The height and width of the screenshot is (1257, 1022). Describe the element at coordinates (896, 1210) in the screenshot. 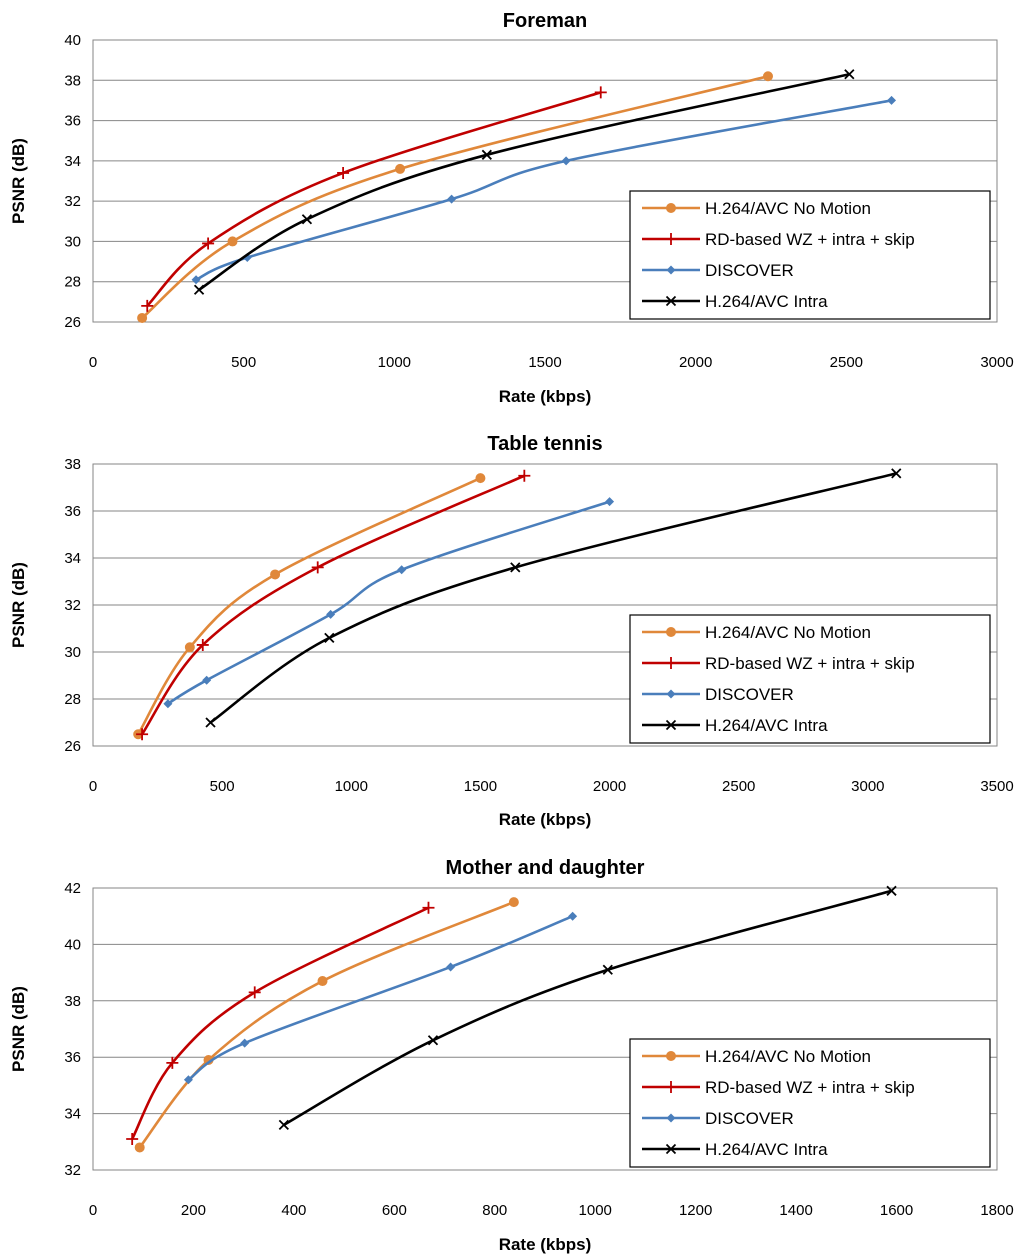

I see `x-tick-label-8: 1600` at that location.